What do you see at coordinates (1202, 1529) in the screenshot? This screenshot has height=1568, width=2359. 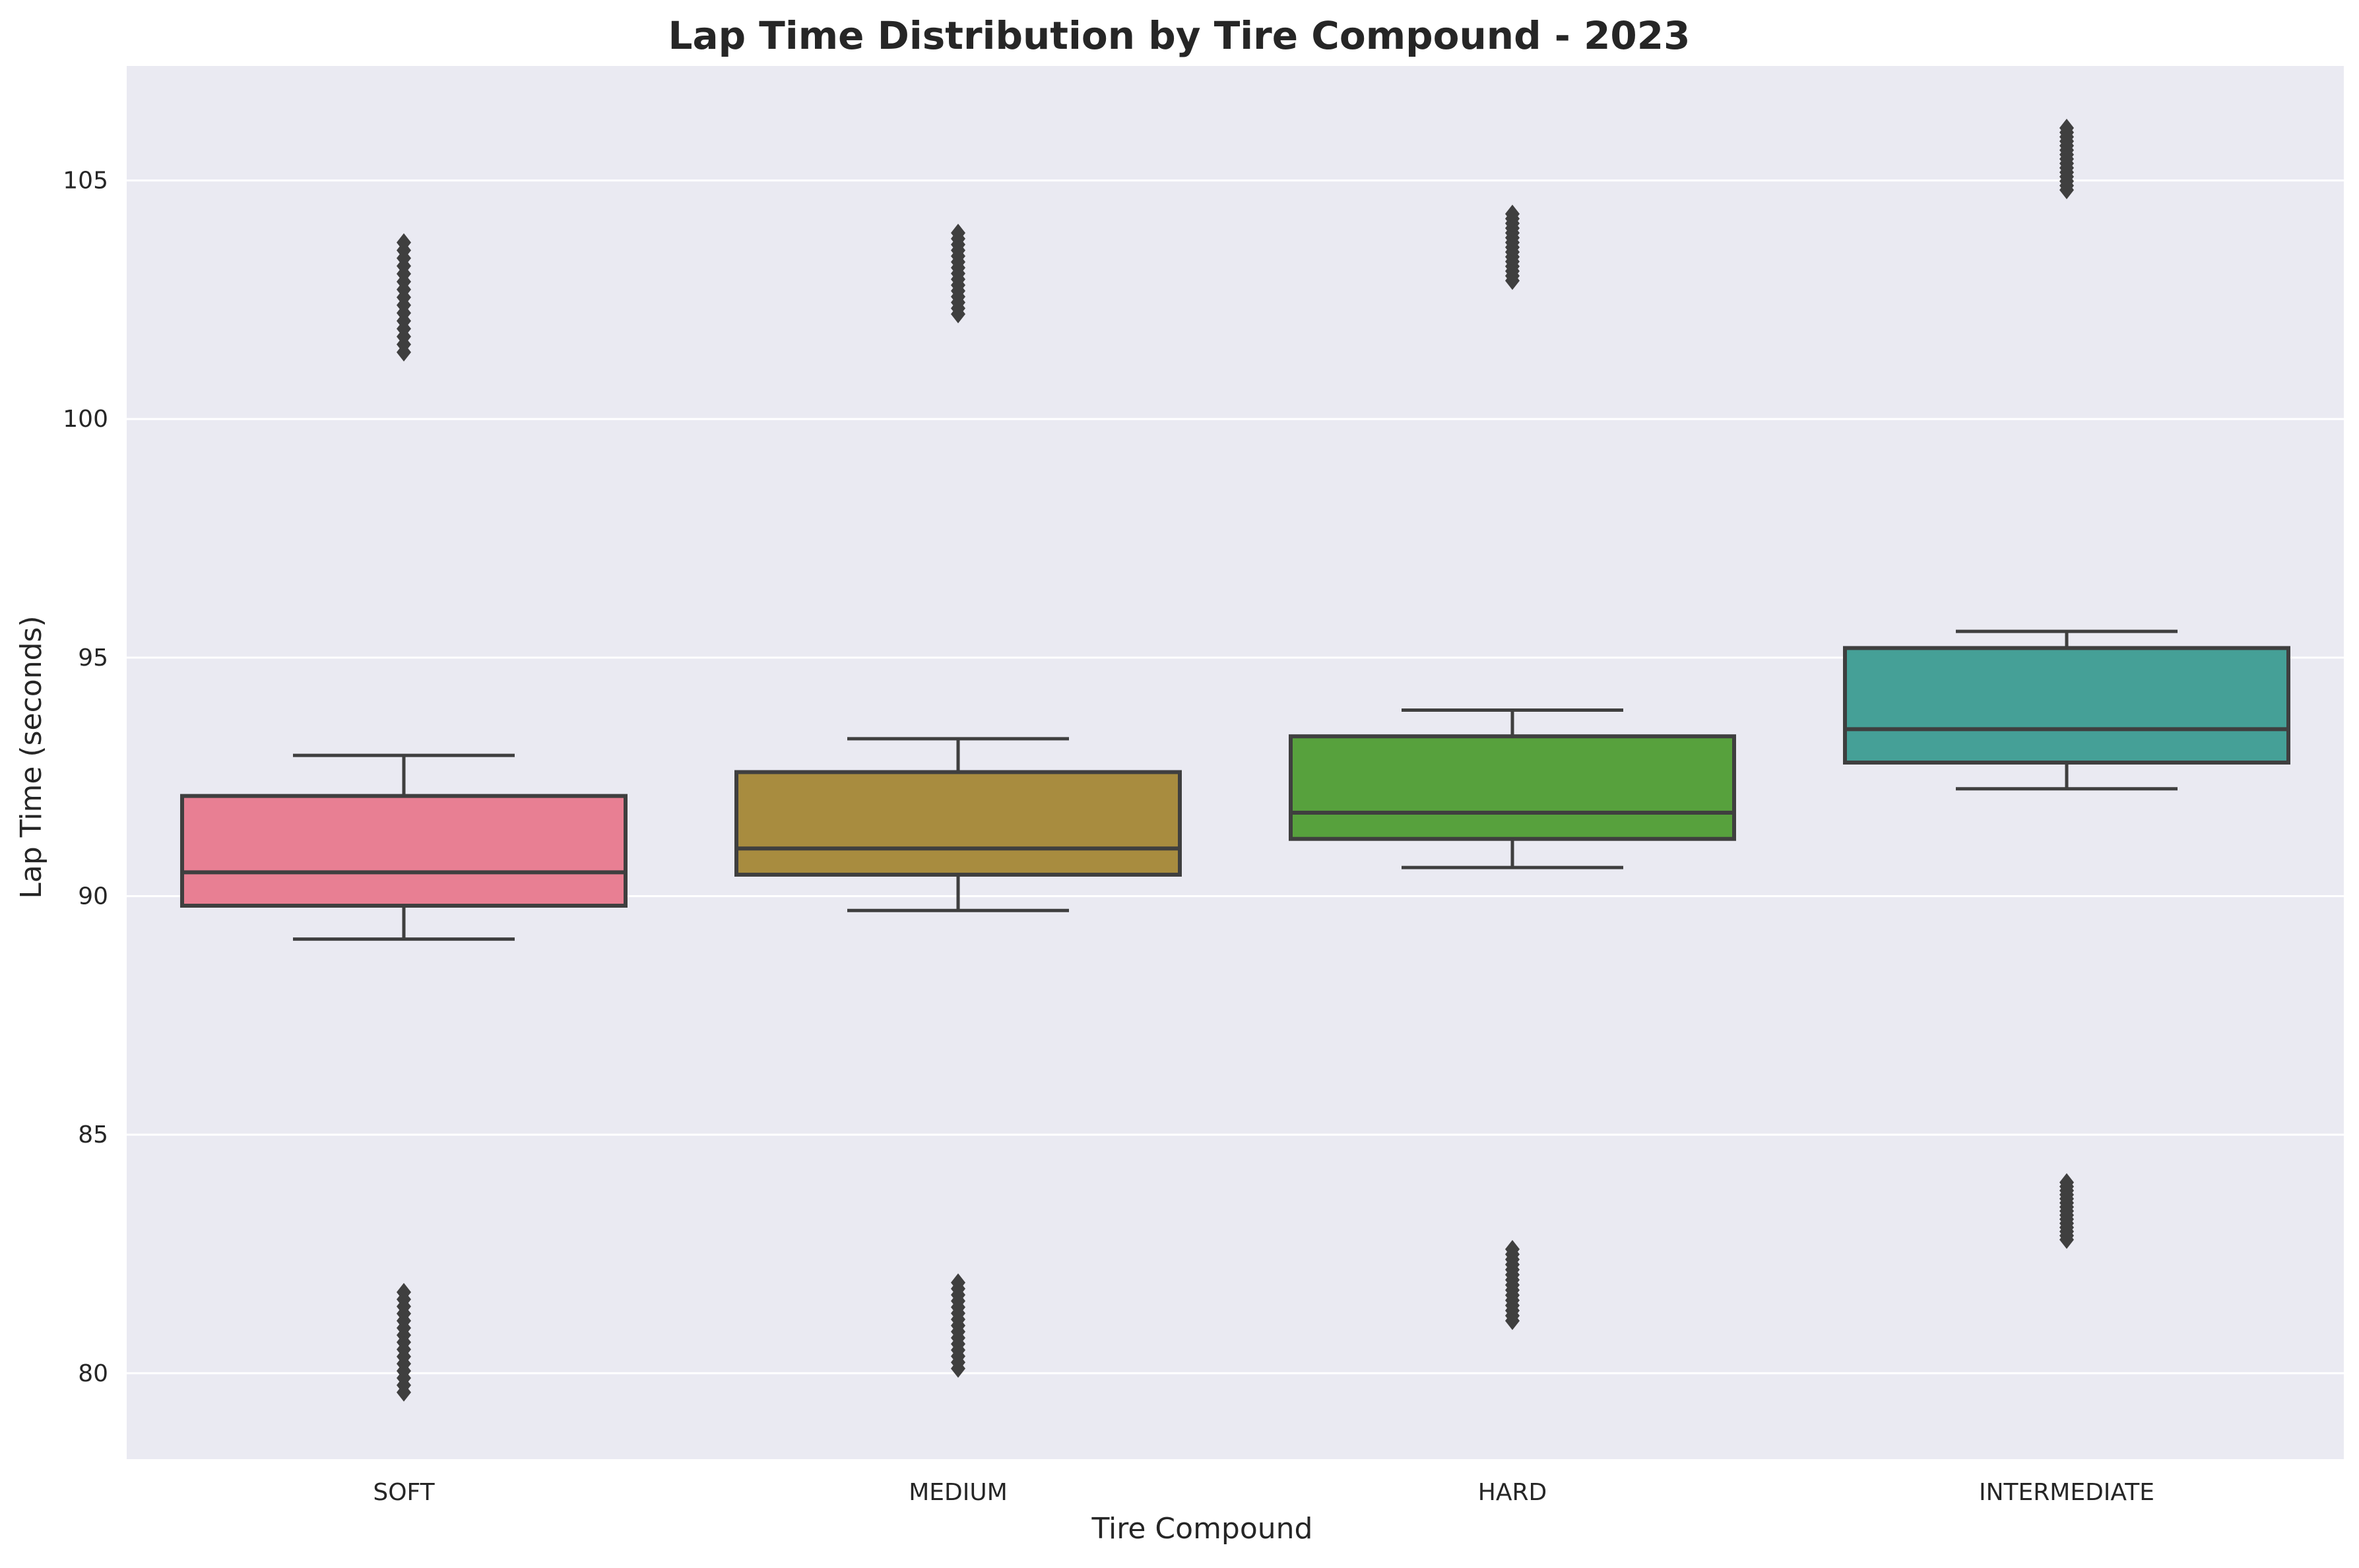 I see `x-axis-label: Tire Compound` at bounding box center [1202, 1529].